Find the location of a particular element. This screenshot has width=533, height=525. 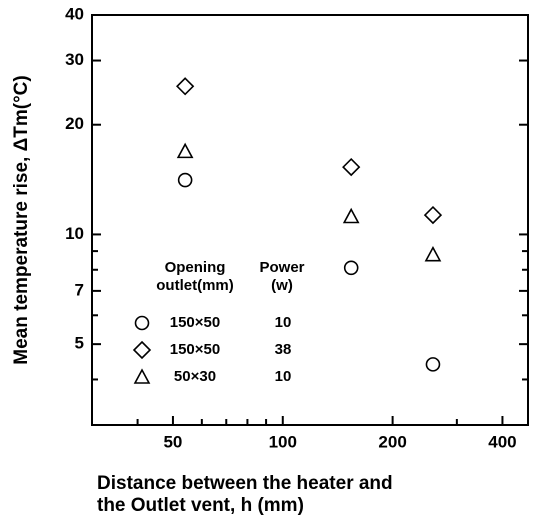

x-tick-label: 200 is located at coordinates (392, 441).